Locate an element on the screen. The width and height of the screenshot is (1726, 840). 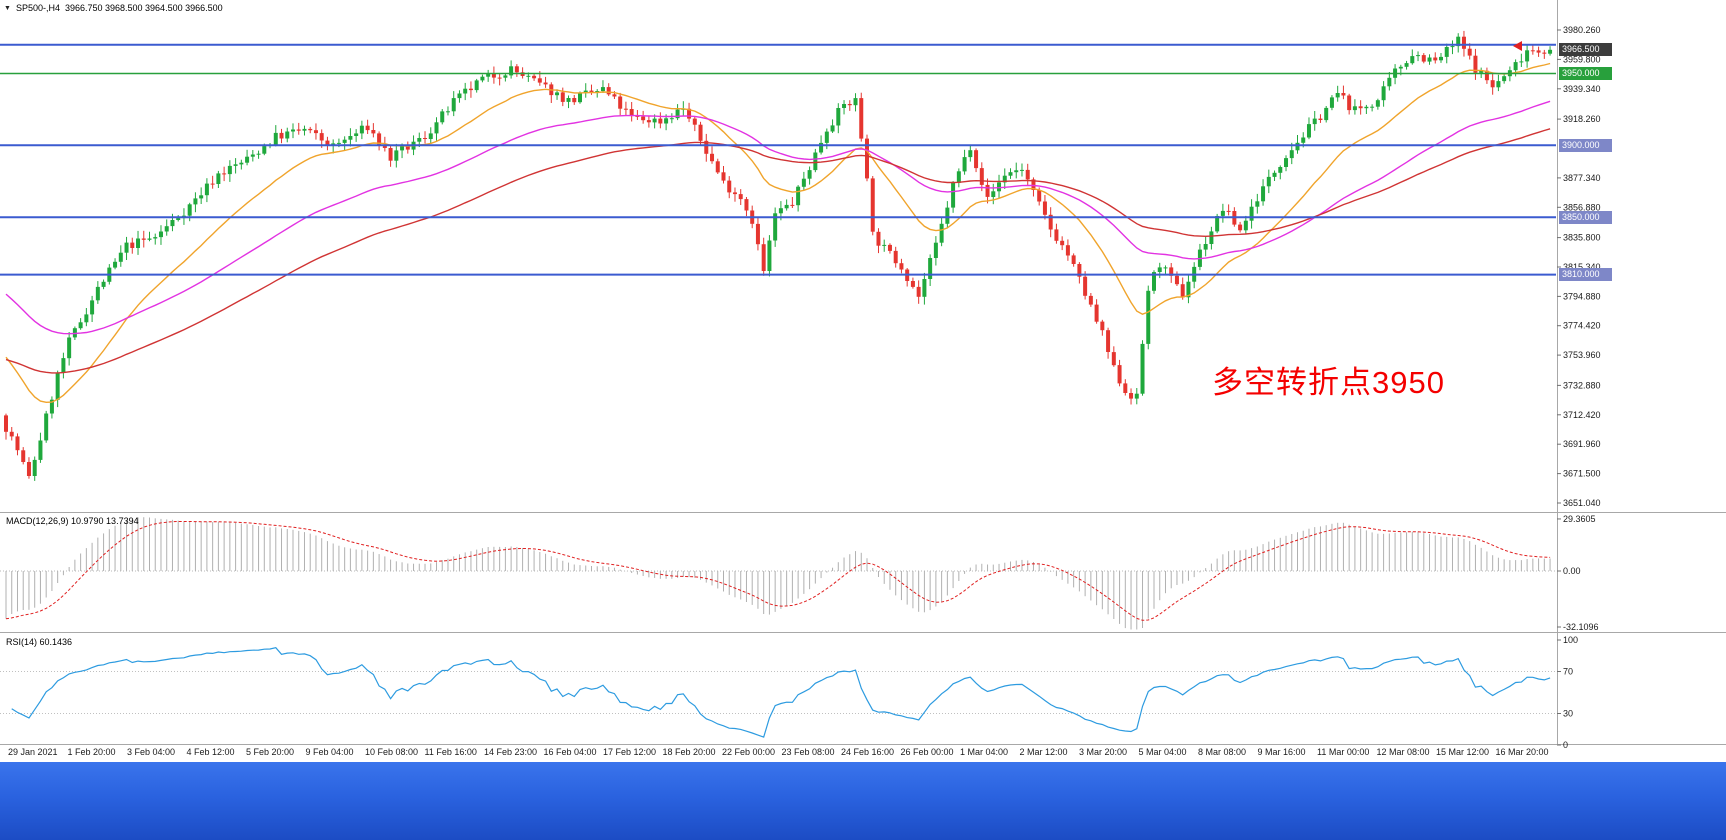
time-label: 22 Feb 00:00 is located at coordinates (748, 752).